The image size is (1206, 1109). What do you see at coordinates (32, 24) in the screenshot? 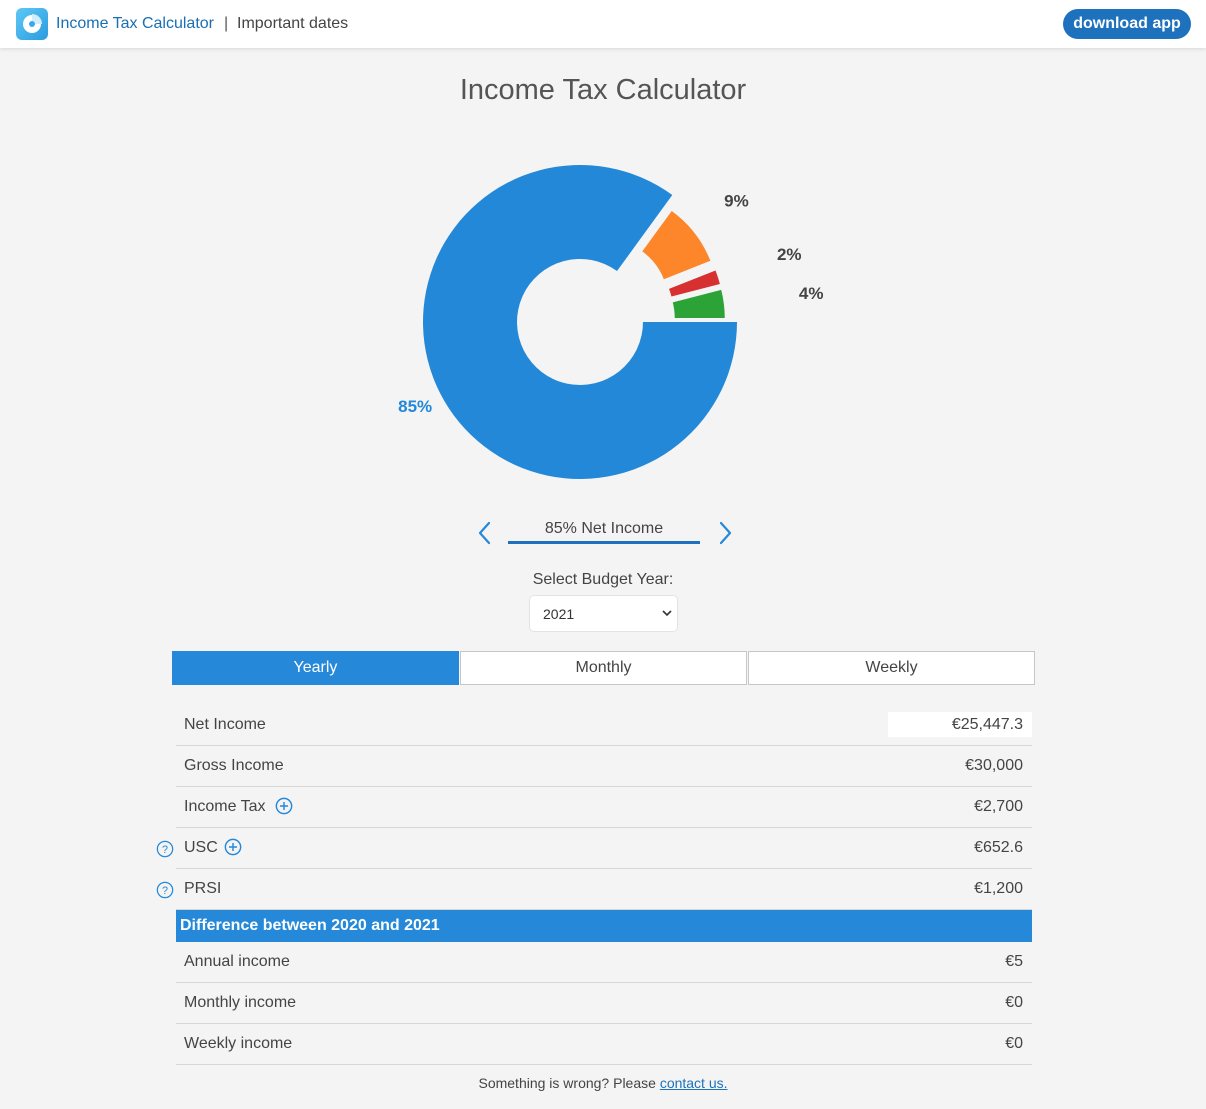
I see `pie-chart-icon` at bounding box center [32, 24].